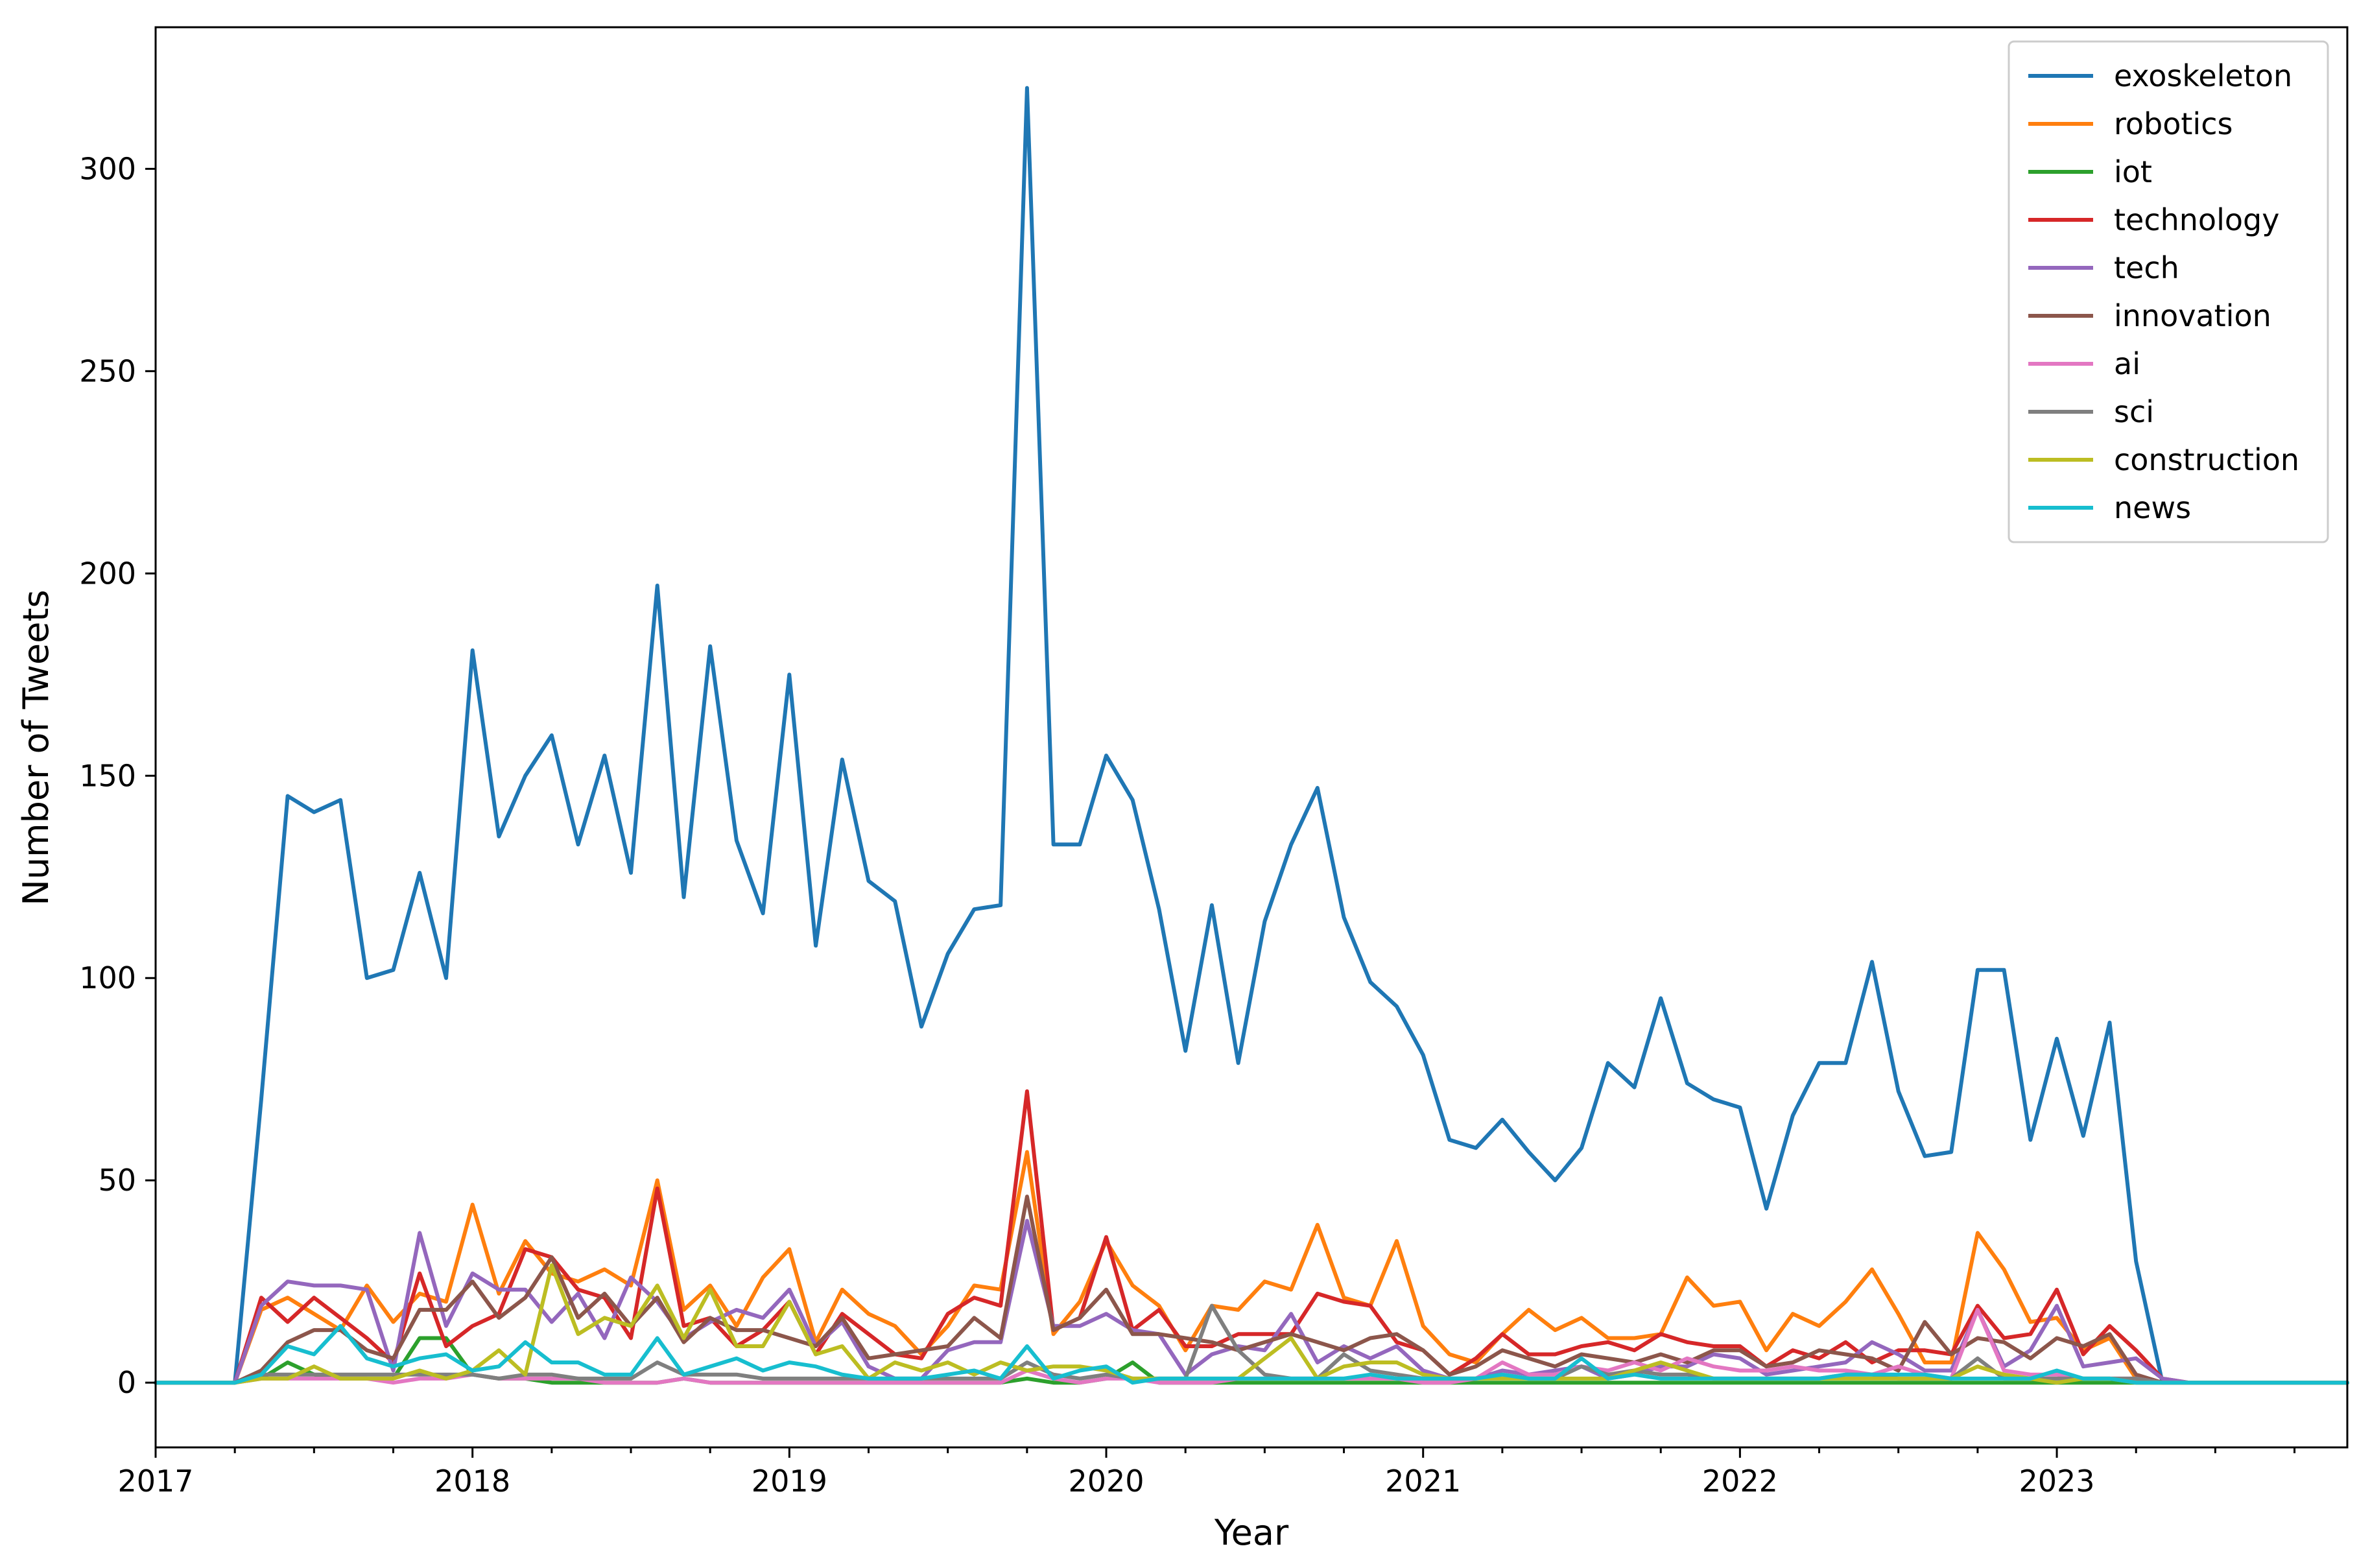  I want to click on legend-entry-technology: technology, so click(2153, 219).